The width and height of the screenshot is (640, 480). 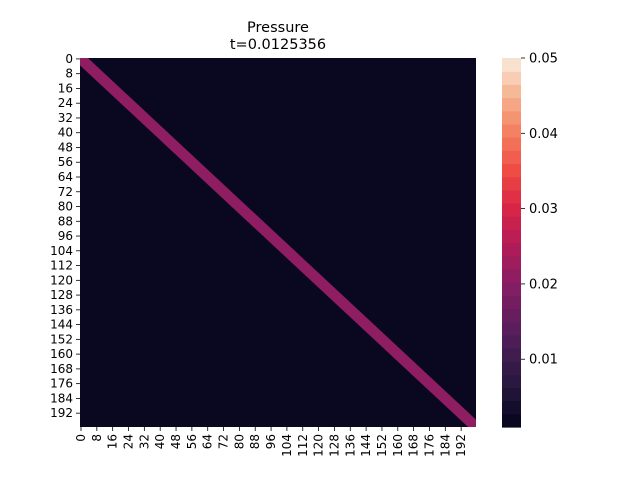 What do you see at coordinates (255, 441) in the screenshot?
I see `x-tick-label: 88` at bounding box center [255, 441].